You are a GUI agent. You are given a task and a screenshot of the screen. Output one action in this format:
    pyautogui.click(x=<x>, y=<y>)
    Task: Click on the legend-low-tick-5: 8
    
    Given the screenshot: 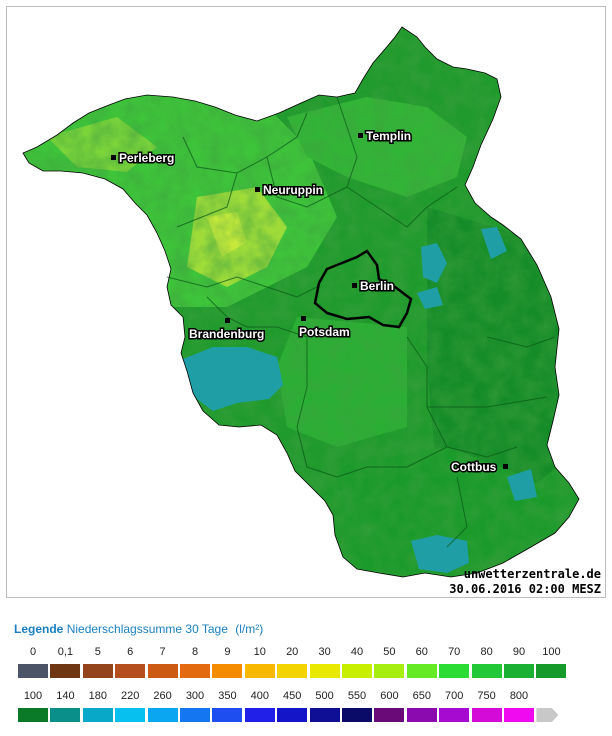 What is the action you would take?
    pyautogui.click(x=195, y=652)
    